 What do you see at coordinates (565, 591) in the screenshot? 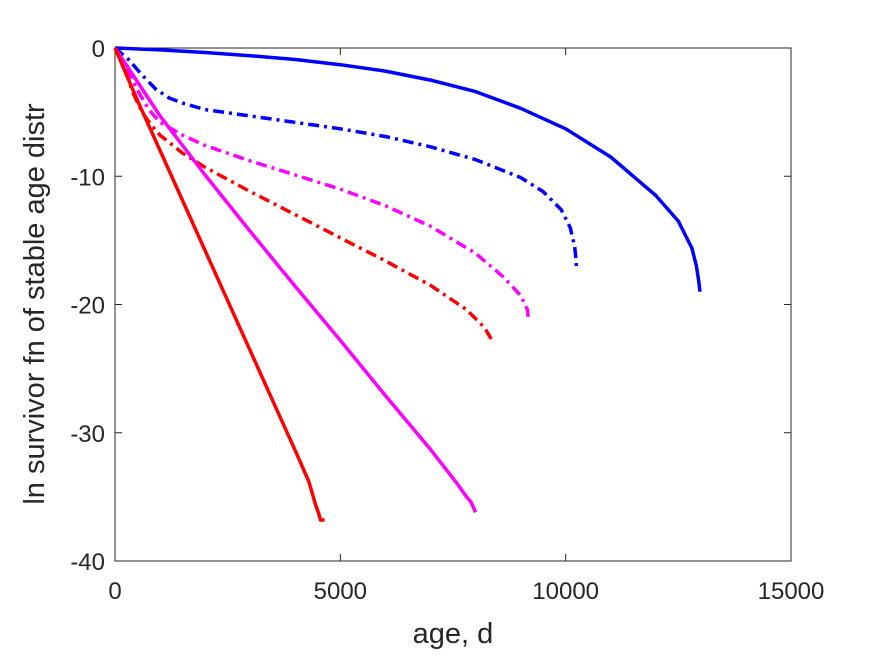
I see `x-tick-label: 10000` at bounding box center [565, 591].